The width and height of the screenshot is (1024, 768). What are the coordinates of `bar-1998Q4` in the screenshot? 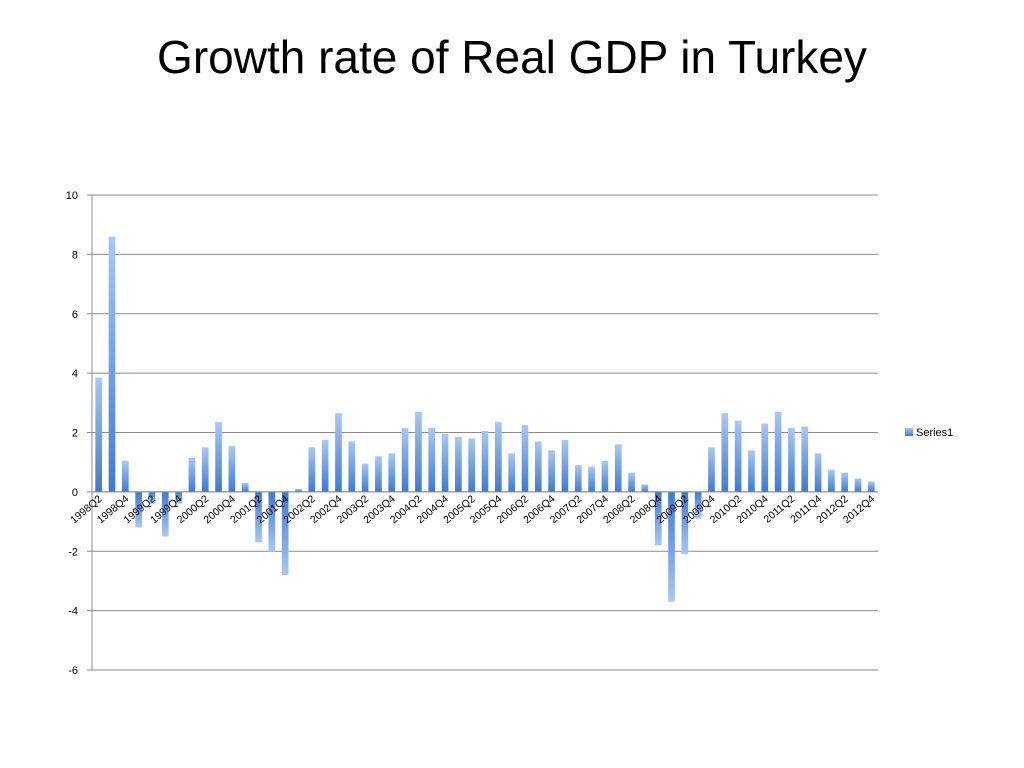 It's located at (125, 476).